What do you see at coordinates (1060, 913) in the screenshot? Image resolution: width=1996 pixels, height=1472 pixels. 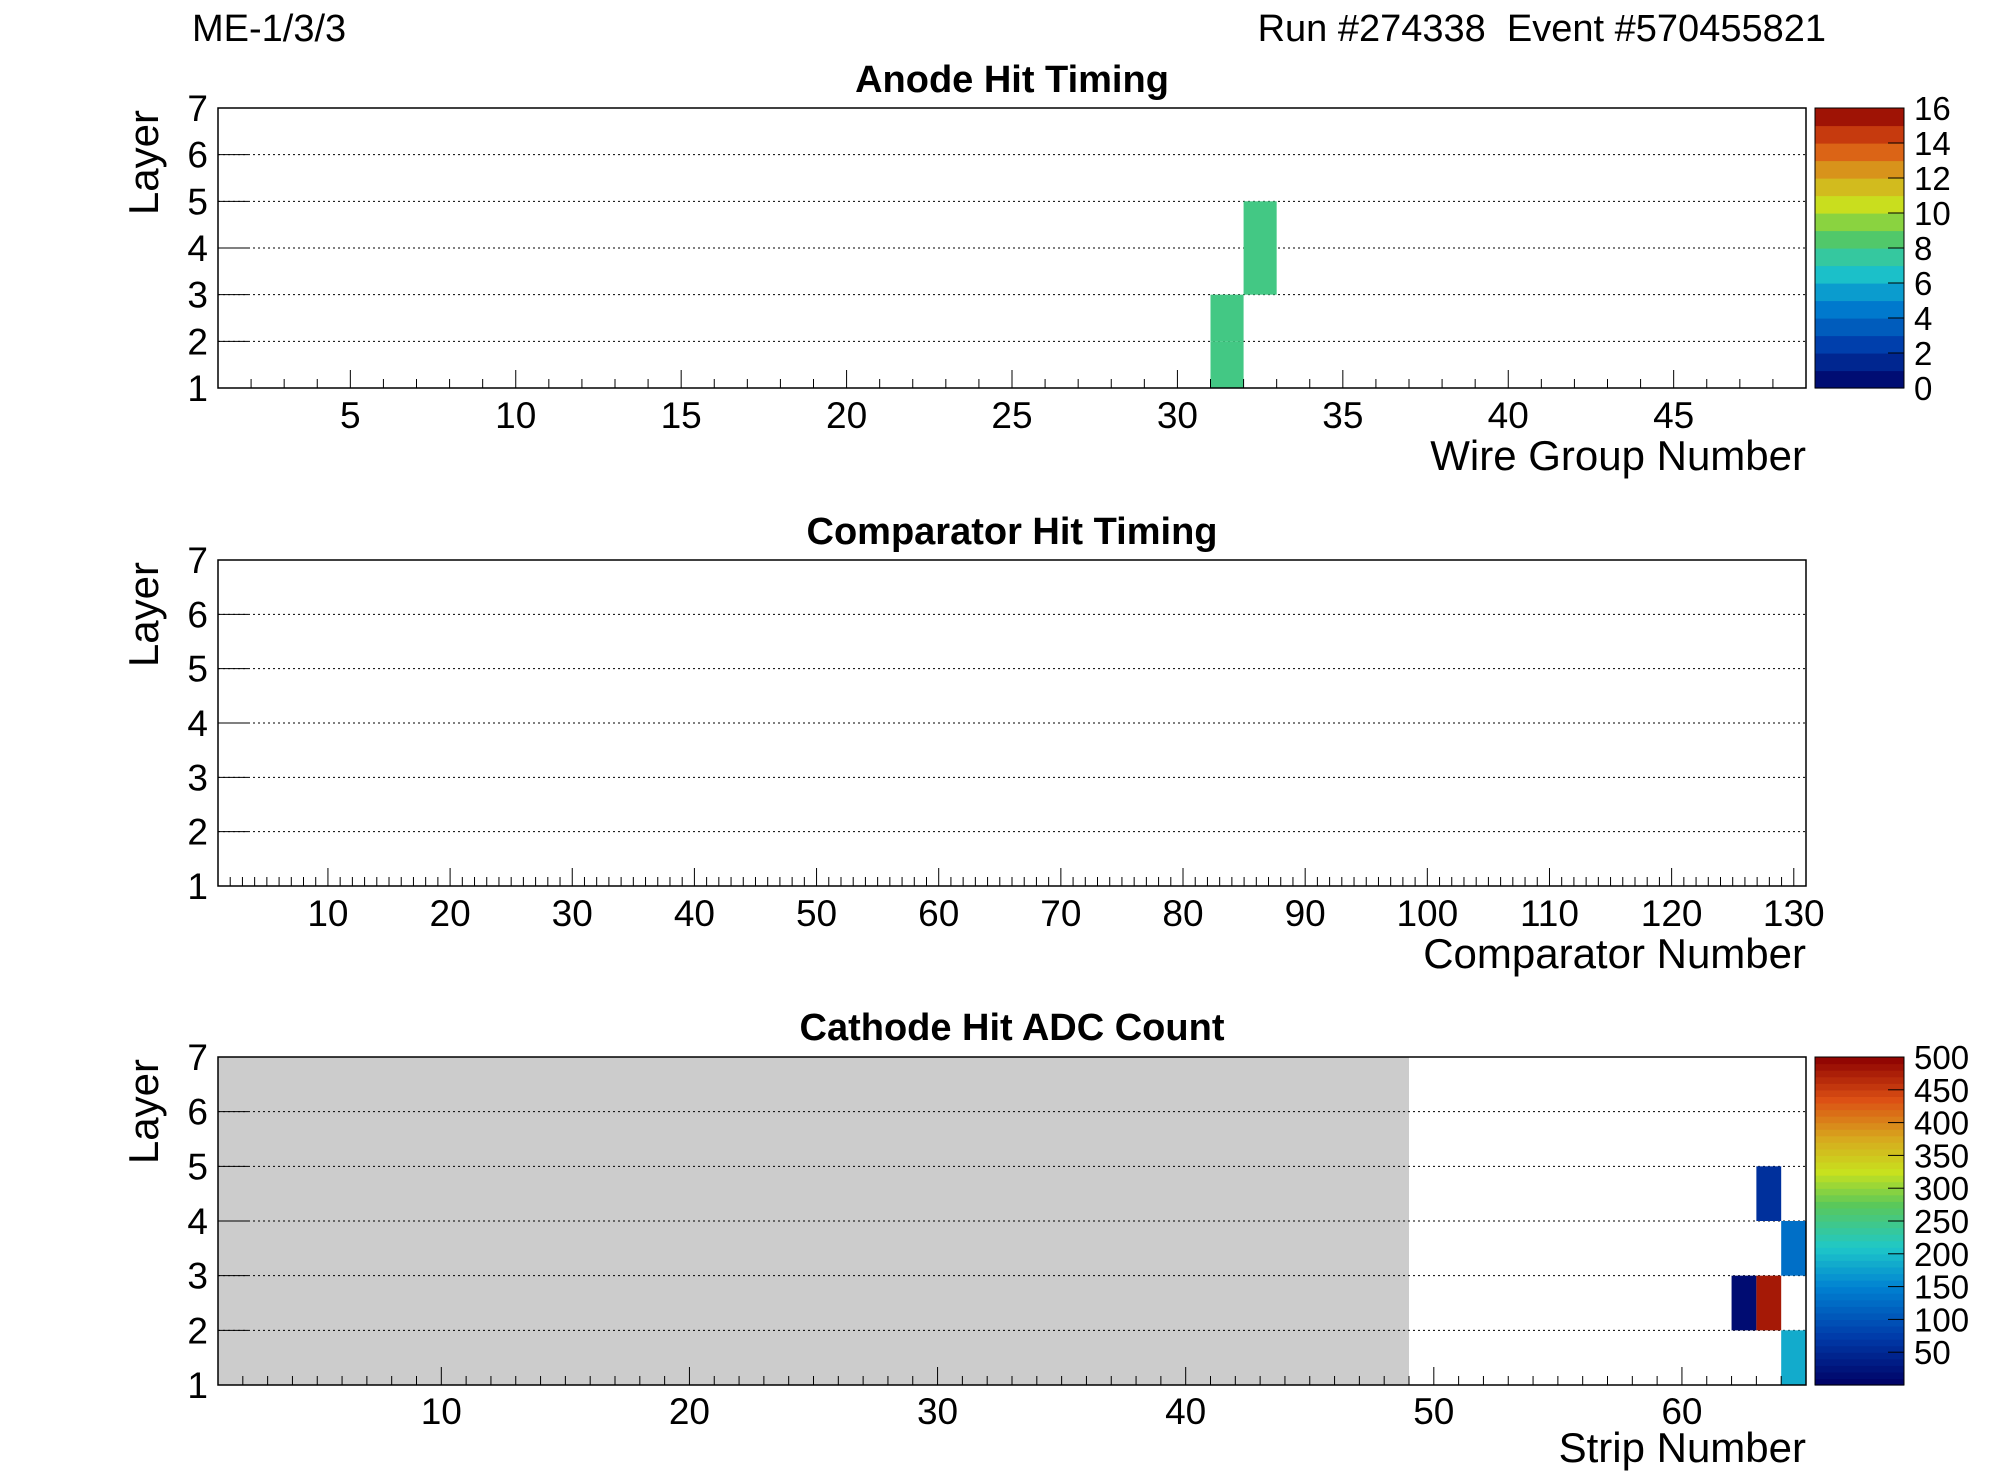 I see `x-tick-label: 70` at bounding box center [1060, 913].